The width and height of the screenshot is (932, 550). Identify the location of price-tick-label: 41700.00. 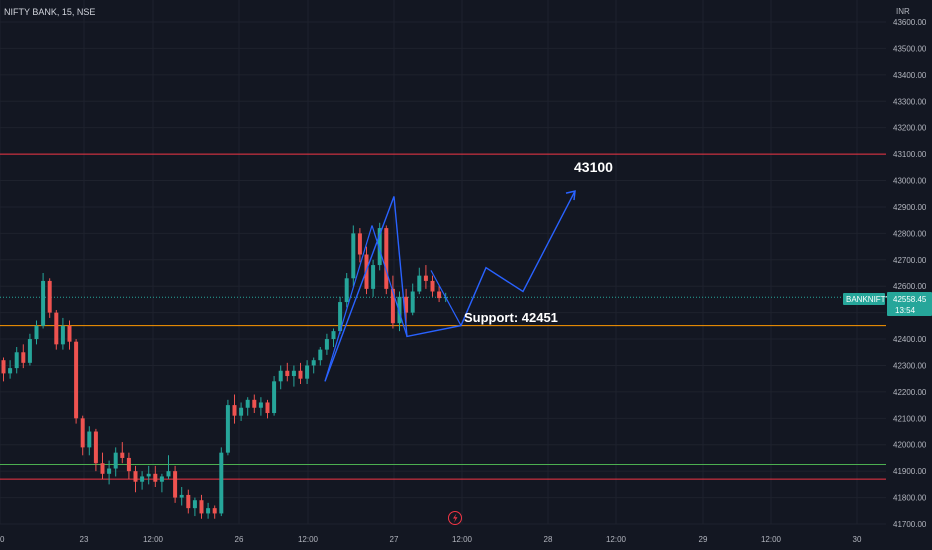
(910, 524).